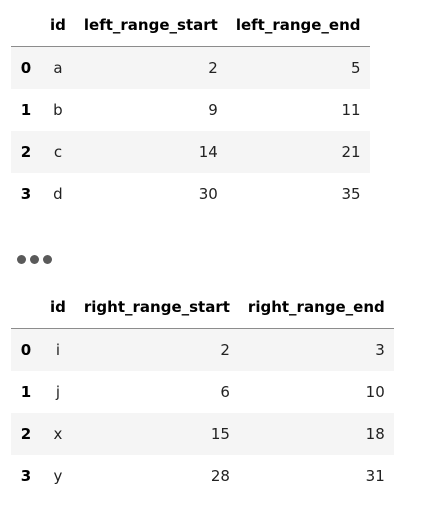 This screenshot has height=527, width=439. What do you see at coordinates (220, 433) in the screenshot?
I see `start-cell: 15` at bounding box center [220, 433].